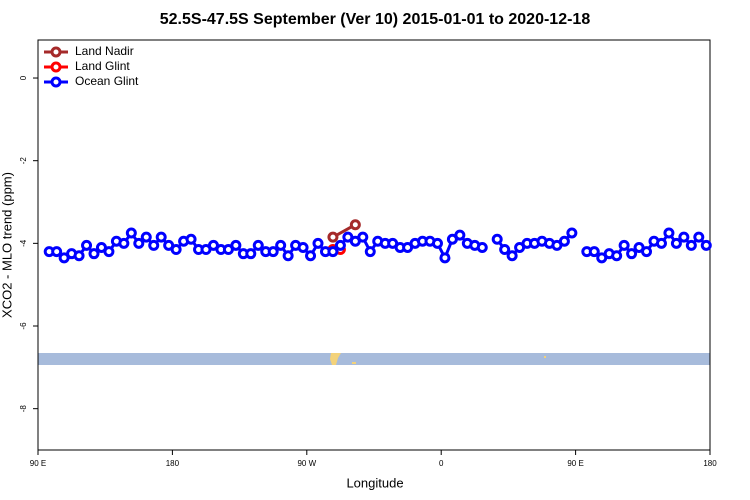 The height and width of the screenshot is (500, 750). Describe the element at coordinates (23, 243) in the screenshot. I see `y-tick-label: -4` at that location.